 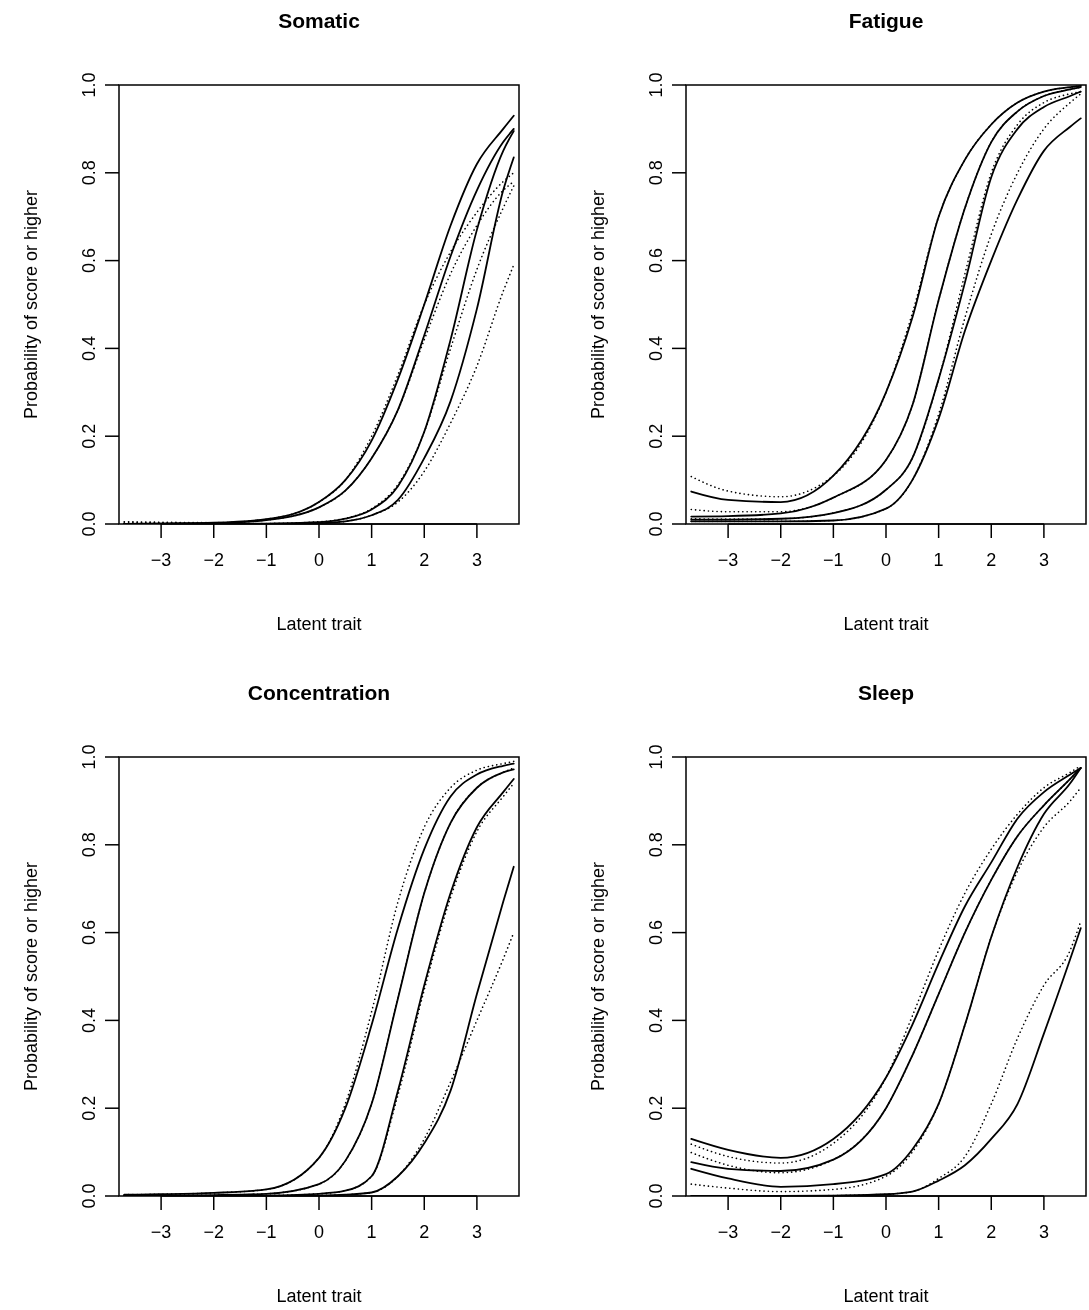 I want to click on chart-title: Sleep, so click(x=886, y=692).